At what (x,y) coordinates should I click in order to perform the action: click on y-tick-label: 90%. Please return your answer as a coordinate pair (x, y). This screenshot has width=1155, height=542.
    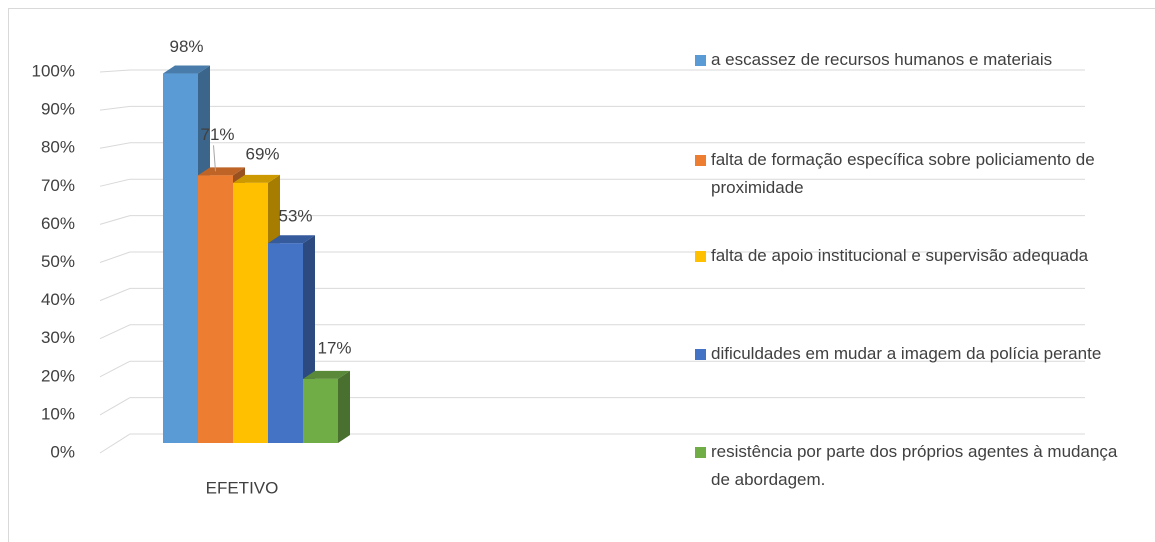
    Looking at the image, I should click on (58, 109).